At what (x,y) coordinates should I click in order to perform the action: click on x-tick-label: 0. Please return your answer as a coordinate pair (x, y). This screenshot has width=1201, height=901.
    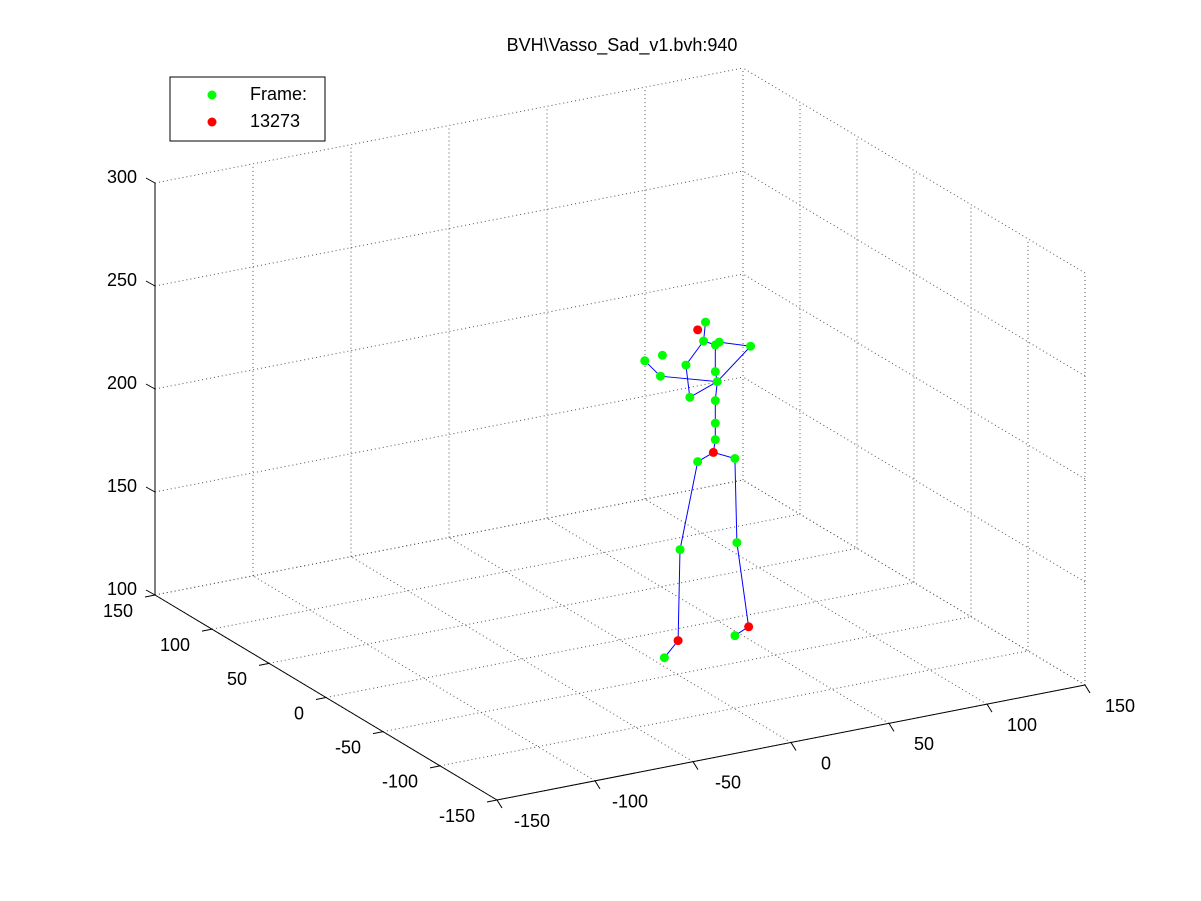
    Looking at the image, I should click on (826, 763).